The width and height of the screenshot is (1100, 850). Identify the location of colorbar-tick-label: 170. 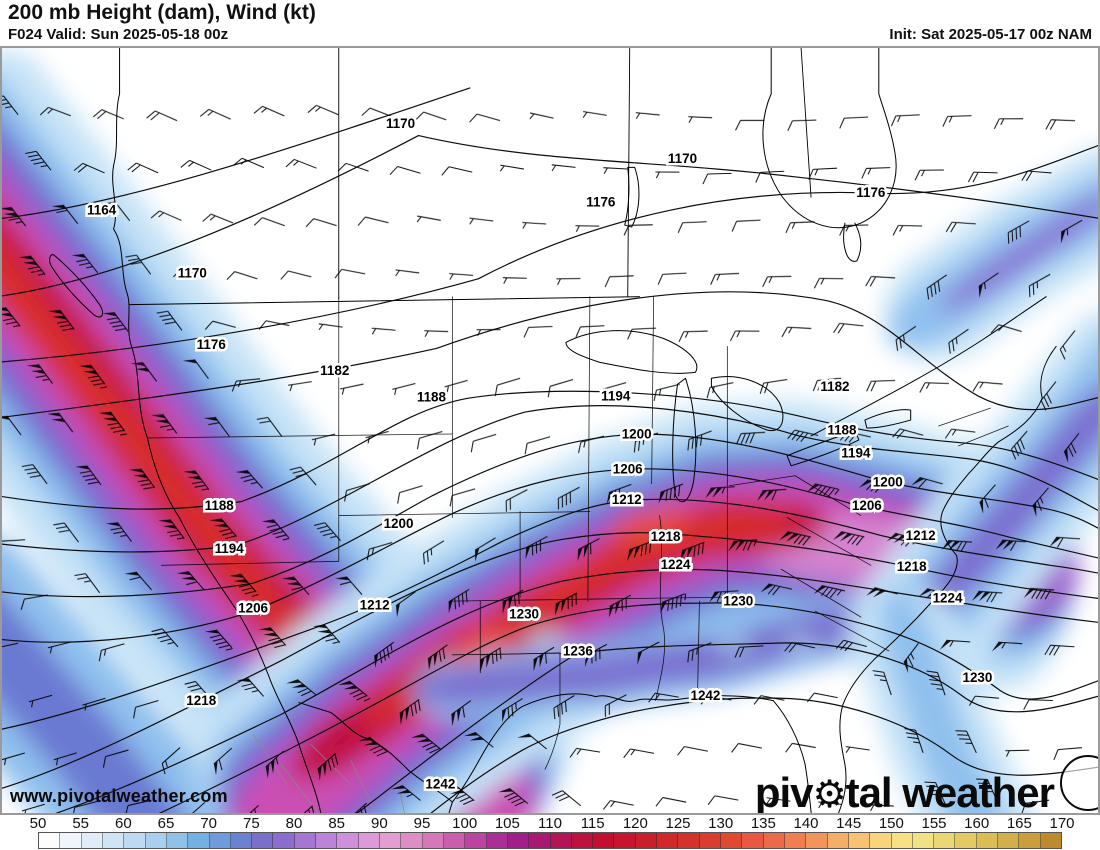
(1062, 823).